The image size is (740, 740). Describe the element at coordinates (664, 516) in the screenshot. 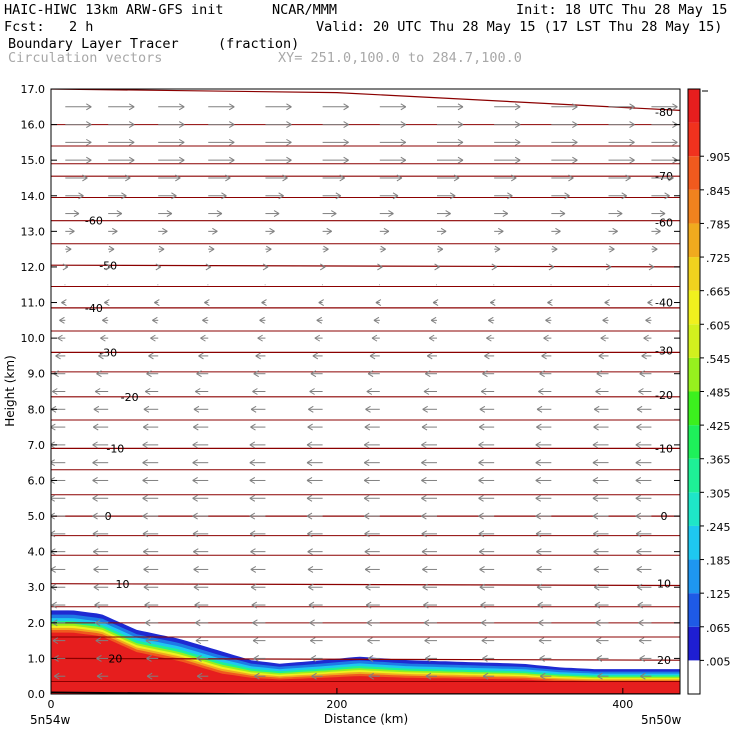

I see `contour-label: 0` at that location.